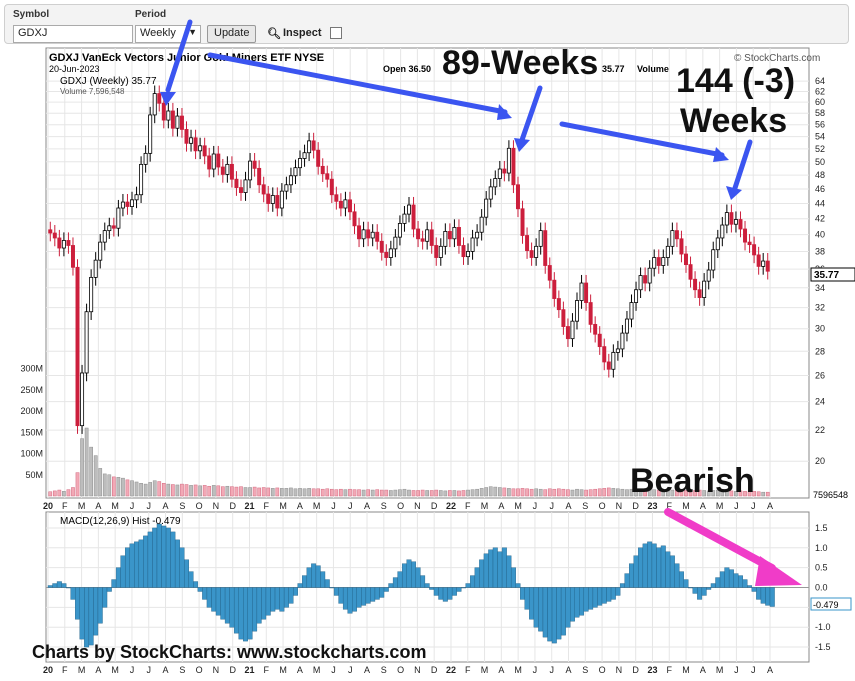  Describe the element at coordinates (31, 390) in the screenshot. I see `volume-tick-label: 250M` at that location.